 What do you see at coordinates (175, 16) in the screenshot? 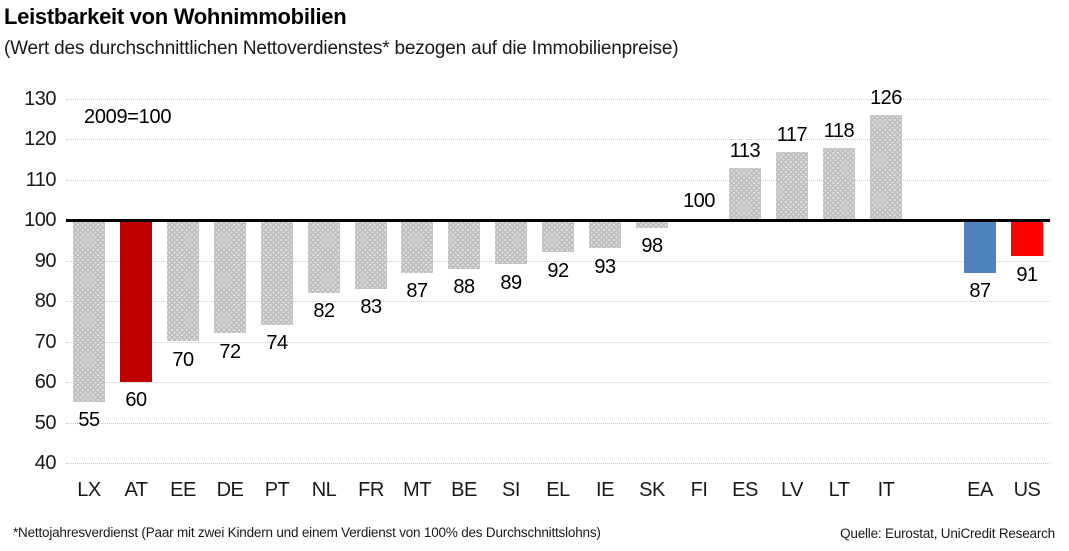
I see `chart-title: Leistbarkeit von Wohnimmobilien` at bounding box center [175, 16].